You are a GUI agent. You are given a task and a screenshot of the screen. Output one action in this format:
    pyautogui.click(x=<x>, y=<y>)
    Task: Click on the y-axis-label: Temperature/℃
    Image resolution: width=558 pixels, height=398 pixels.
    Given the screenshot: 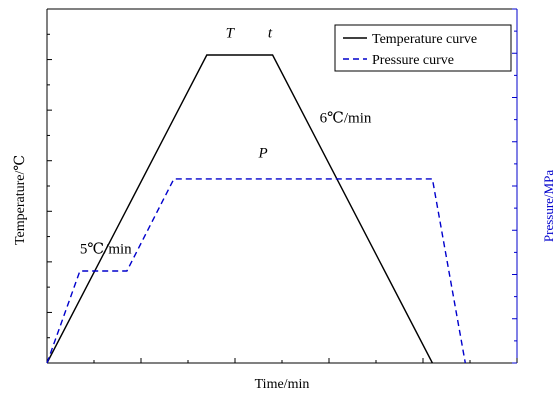 What is the action you would take?
    pyautogui.click(x=20, y=200)
    